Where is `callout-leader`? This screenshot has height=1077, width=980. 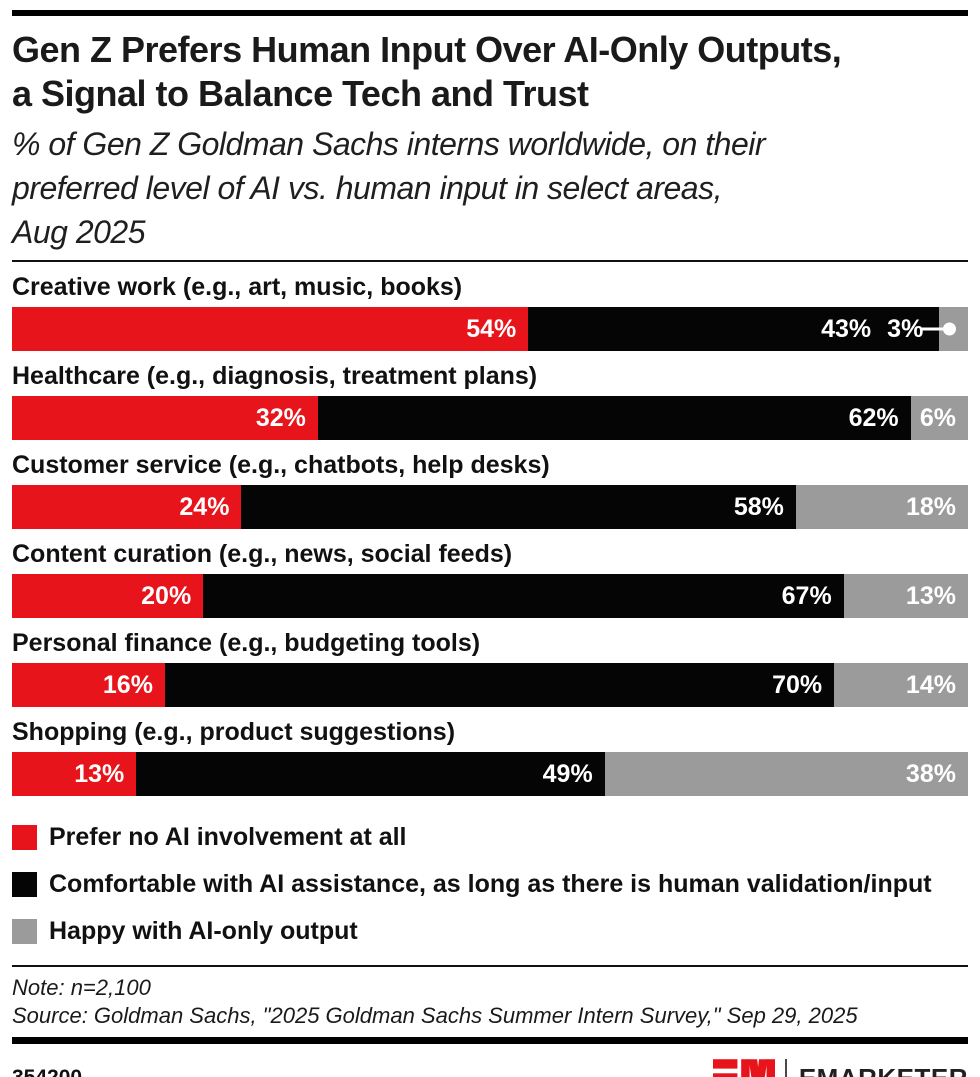
callout-leader is located at coordinates (939, 329).